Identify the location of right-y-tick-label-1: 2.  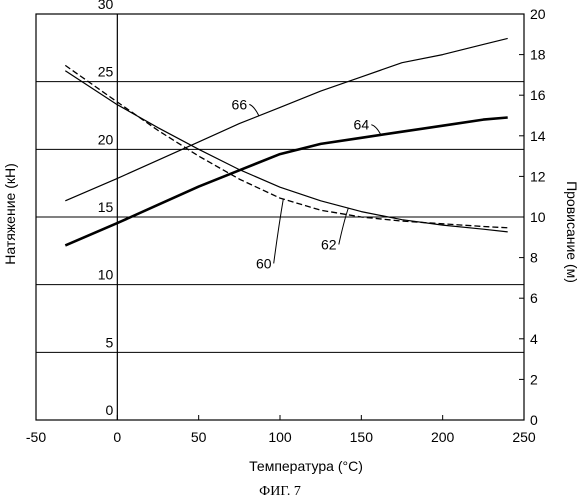
(534, 379).